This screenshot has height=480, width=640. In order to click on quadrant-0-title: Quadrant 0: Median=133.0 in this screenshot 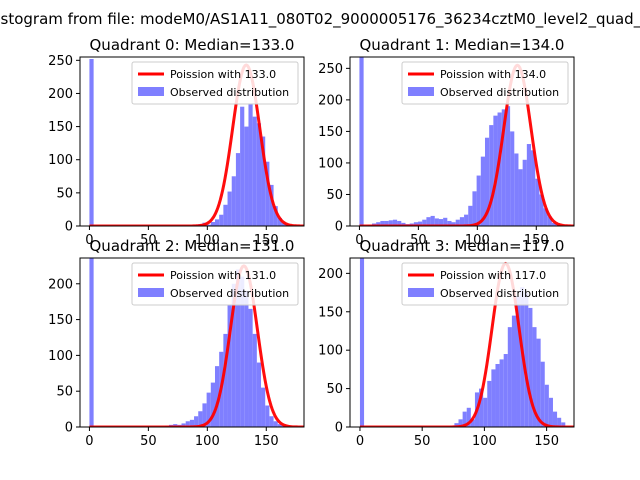, I will do `click(192, 45)`.